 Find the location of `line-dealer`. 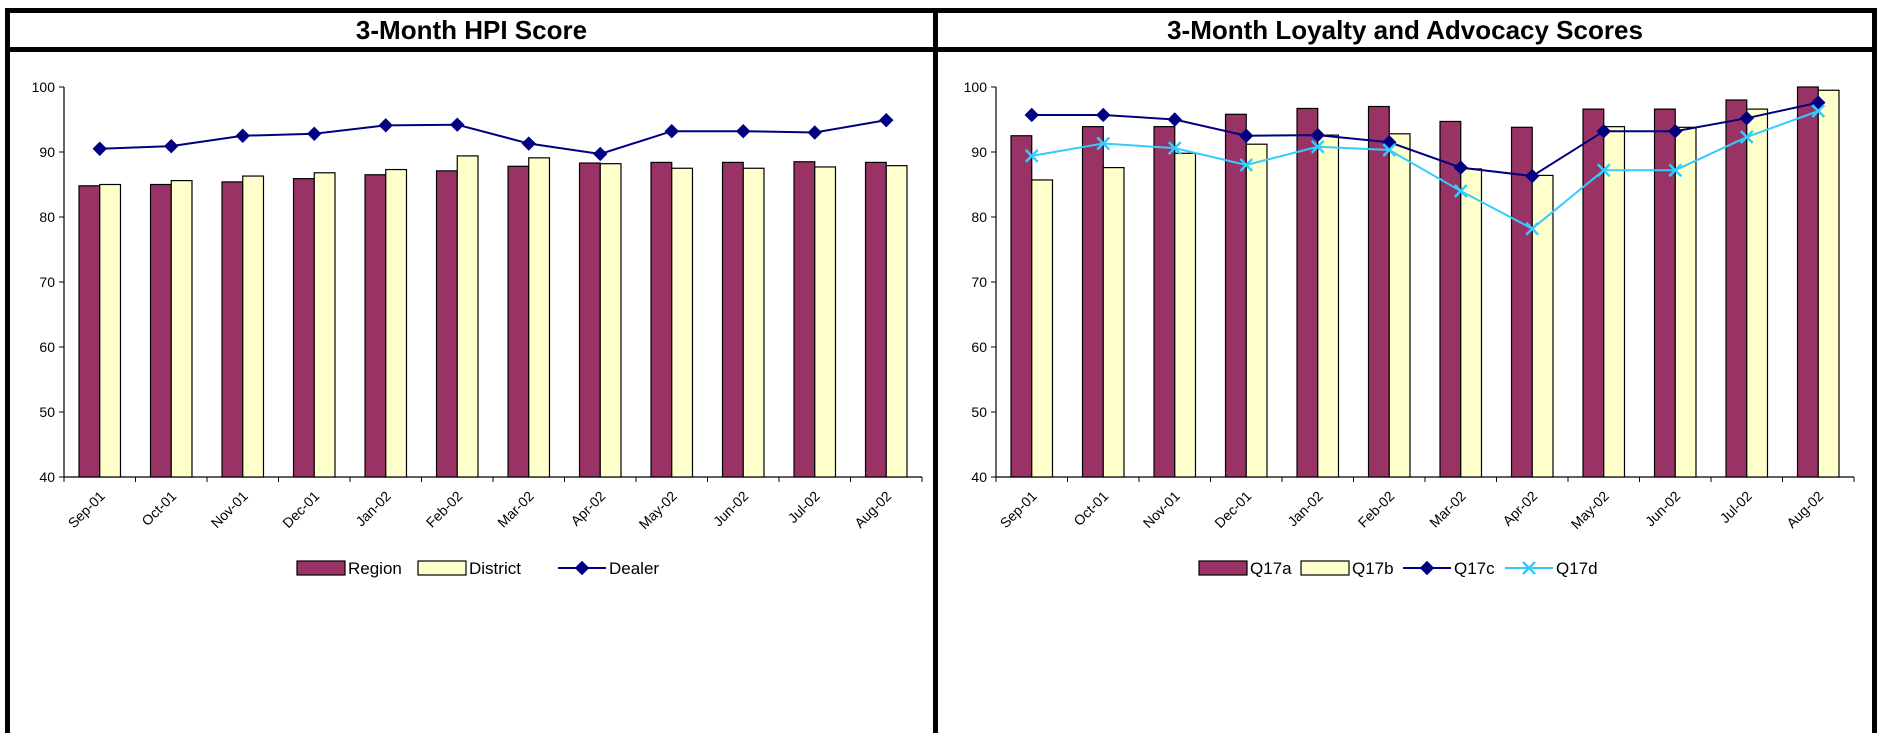

line-dealer is located at coordinates (493, 137).